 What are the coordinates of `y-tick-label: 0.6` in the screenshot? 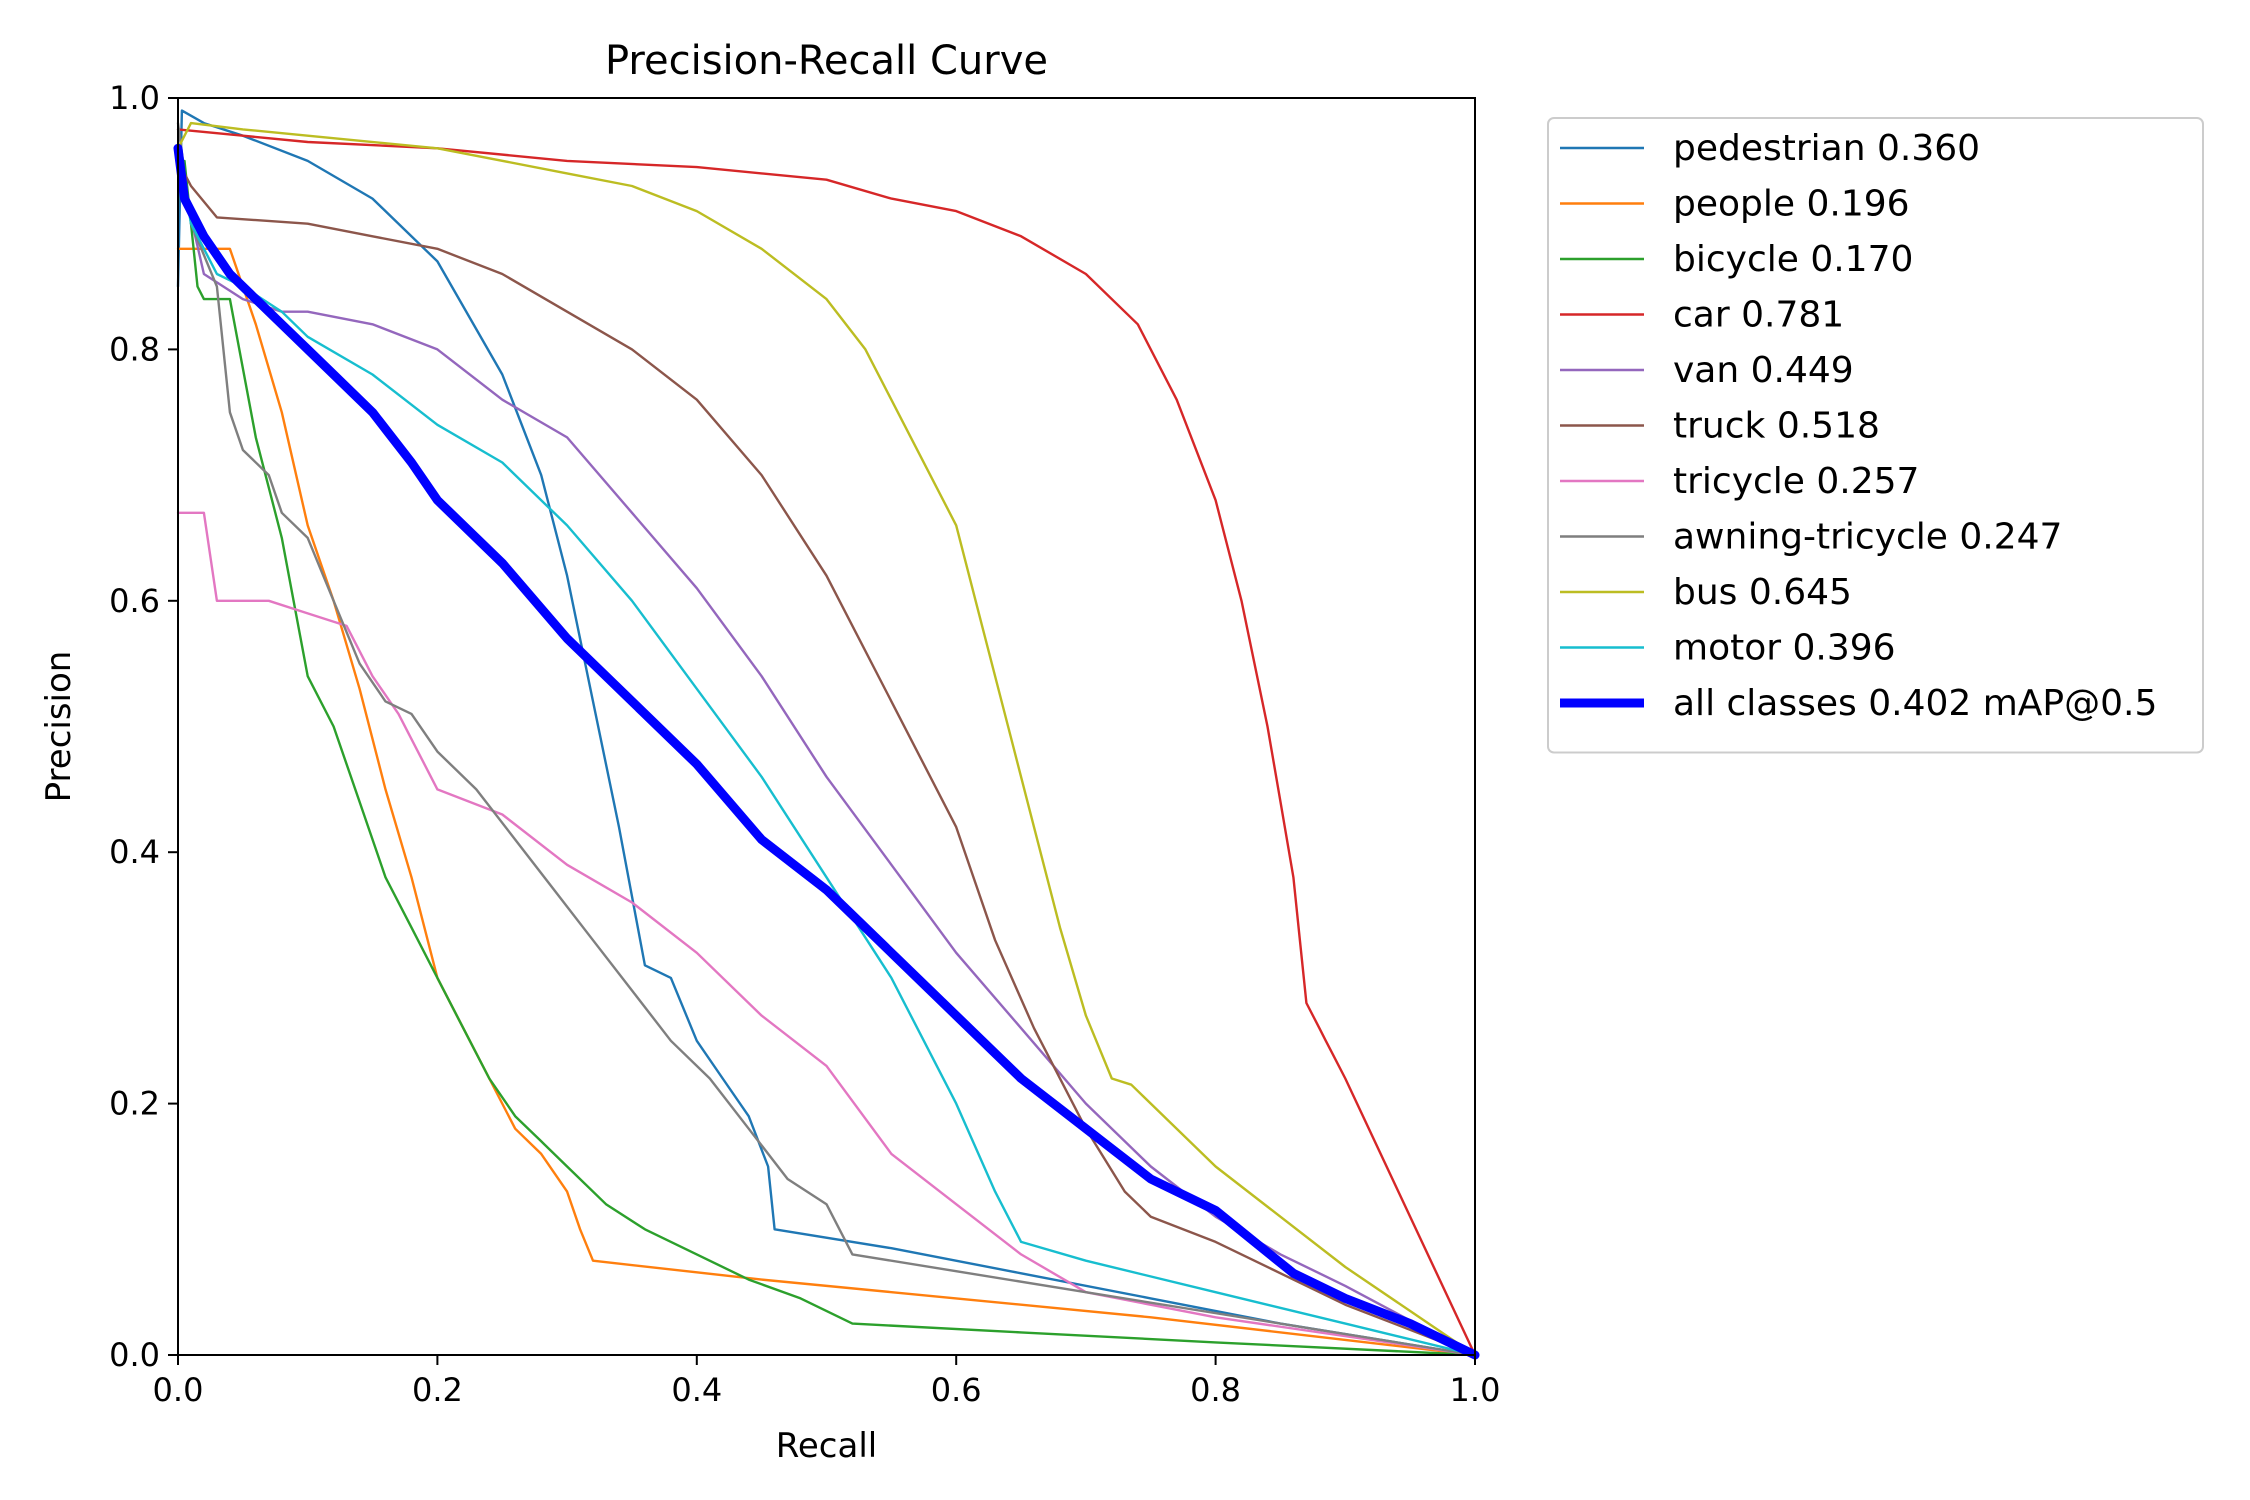 It's located at (134, 601).